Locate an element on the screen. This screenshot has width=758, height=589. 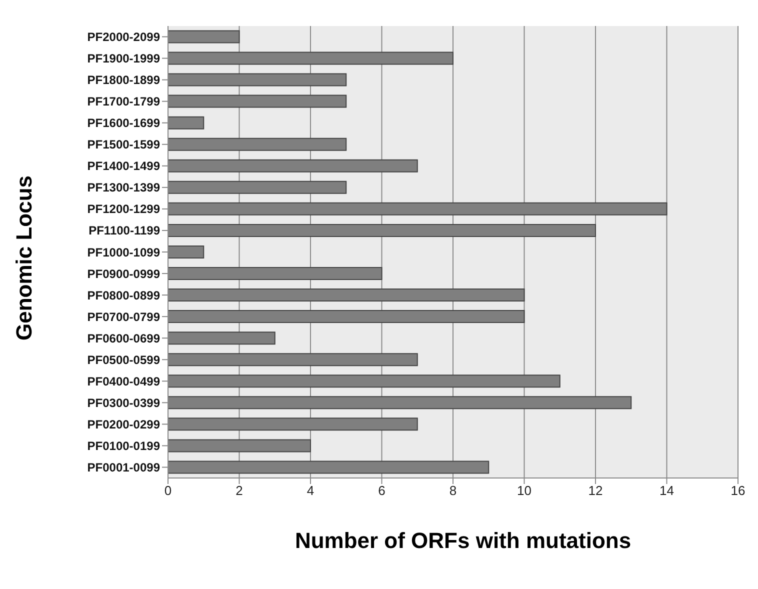
x-tick-label: 16 is located at coordinates (738, 490).